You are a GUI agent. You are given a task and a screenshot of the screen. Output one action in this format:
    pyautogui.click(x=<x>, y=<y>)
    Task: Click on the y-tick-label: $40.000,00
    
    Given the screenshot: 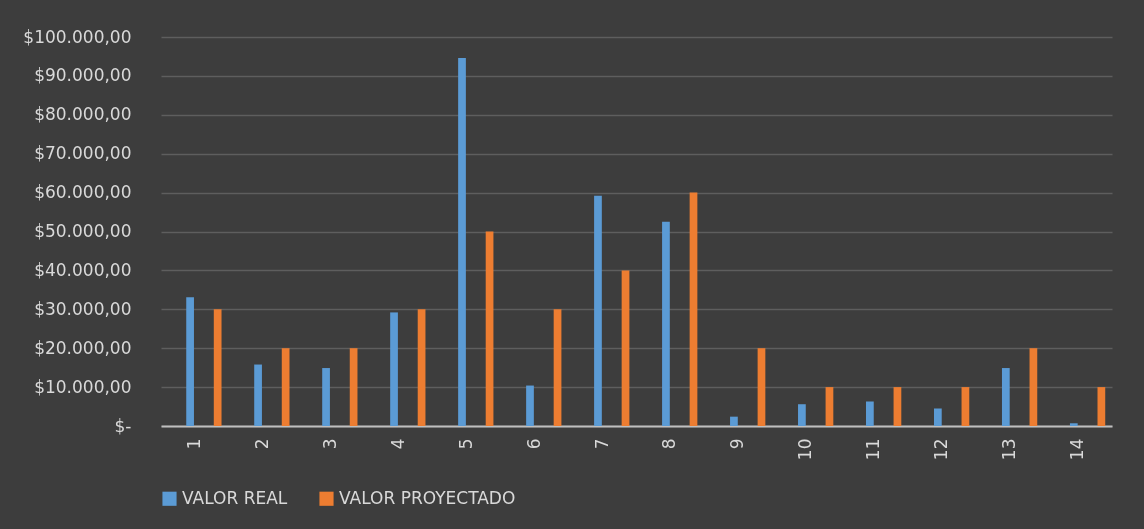 What is the action you would take?
    pyautogui.click(x=83, y=269)
    